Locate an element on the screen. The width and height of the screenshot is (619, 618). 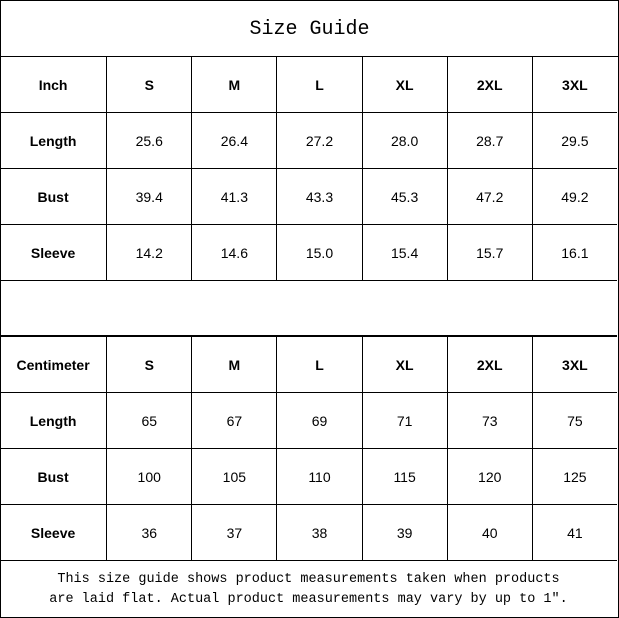
measurement-cell: 14.6 is located at coordinates (234, 252).